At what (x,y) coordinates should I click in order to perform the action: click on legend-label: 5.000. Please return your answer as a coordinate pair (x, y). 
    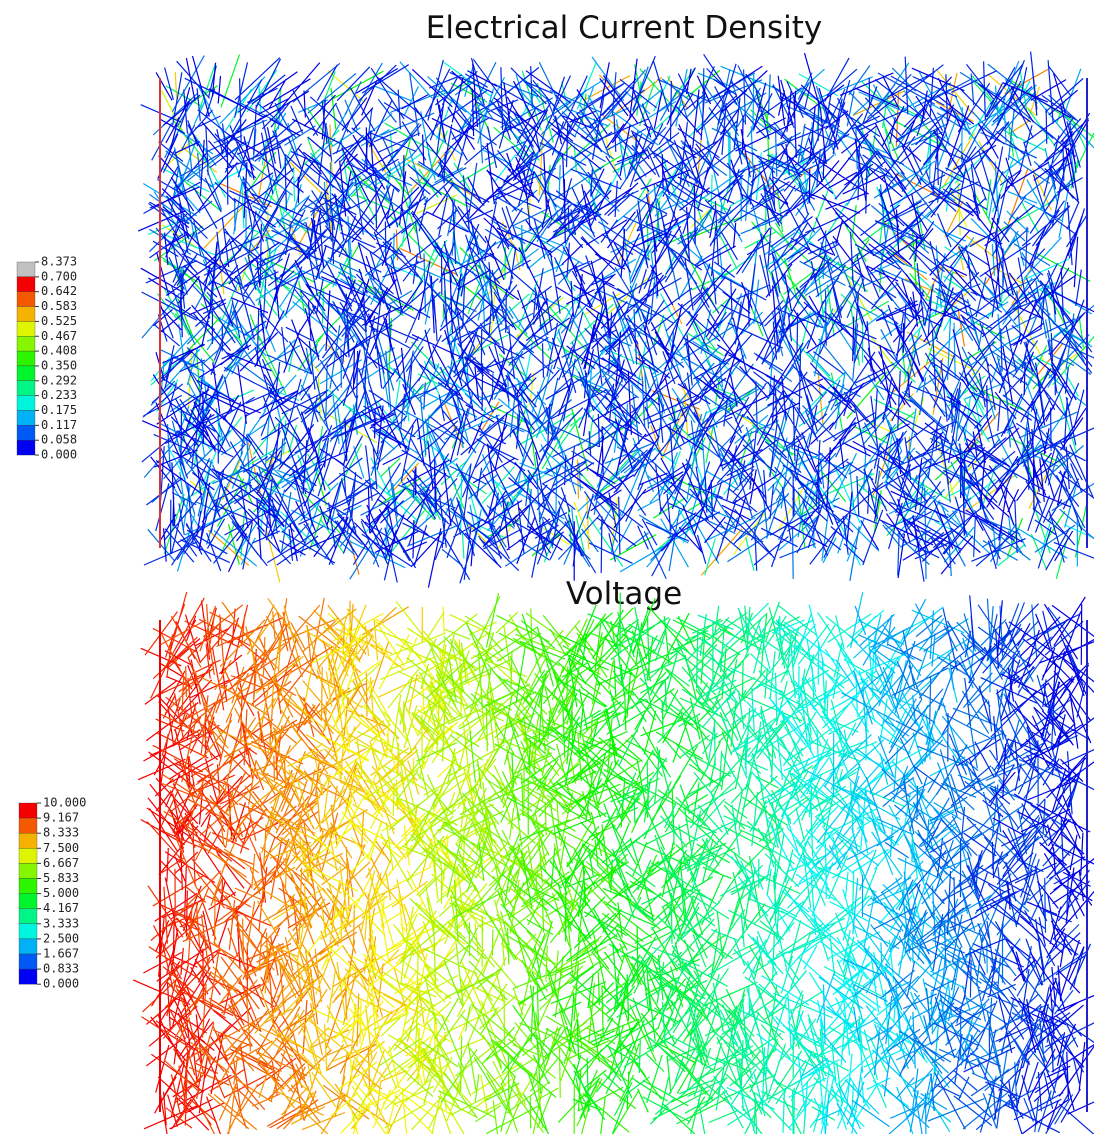
    Looking at the image, I should click on (61, 893).